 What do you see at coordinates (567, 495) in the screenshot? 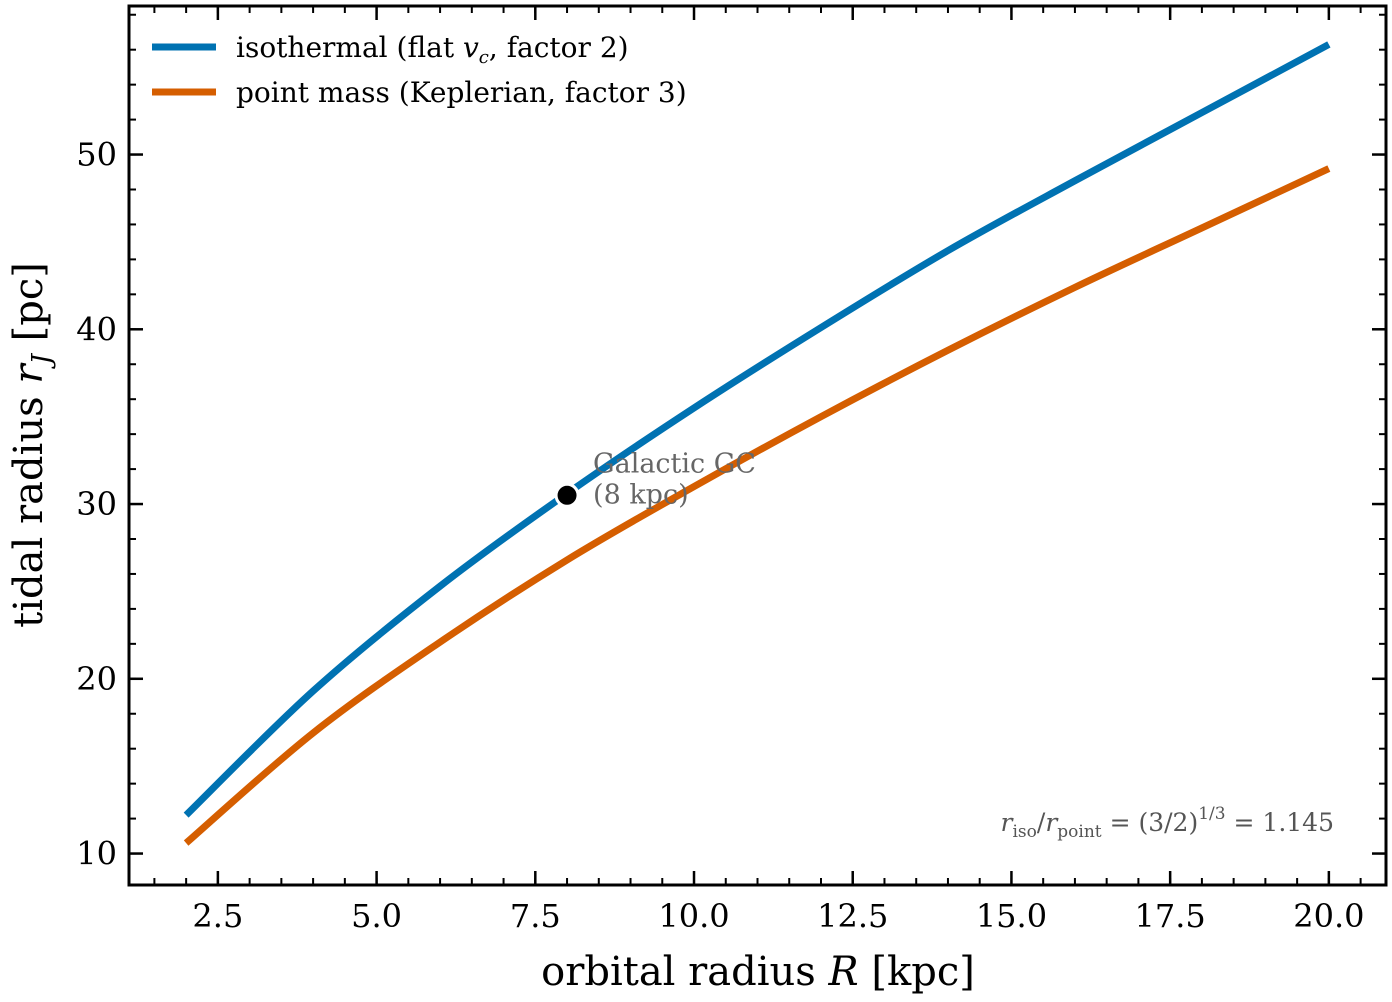
I see `galactic-gc-marker` at bounding box center [567, 495].